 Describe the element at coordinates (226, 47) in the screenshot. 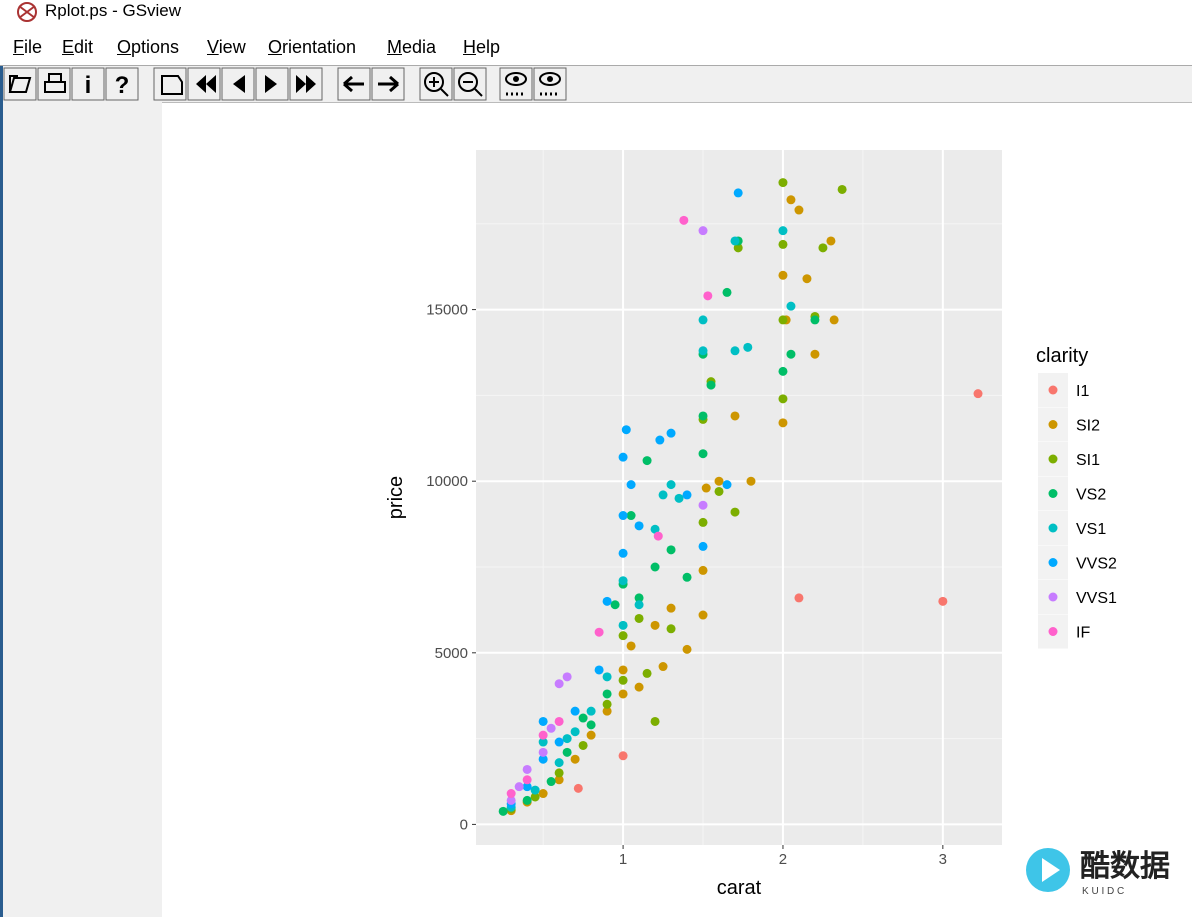

I see `menu-item: View` at that location.